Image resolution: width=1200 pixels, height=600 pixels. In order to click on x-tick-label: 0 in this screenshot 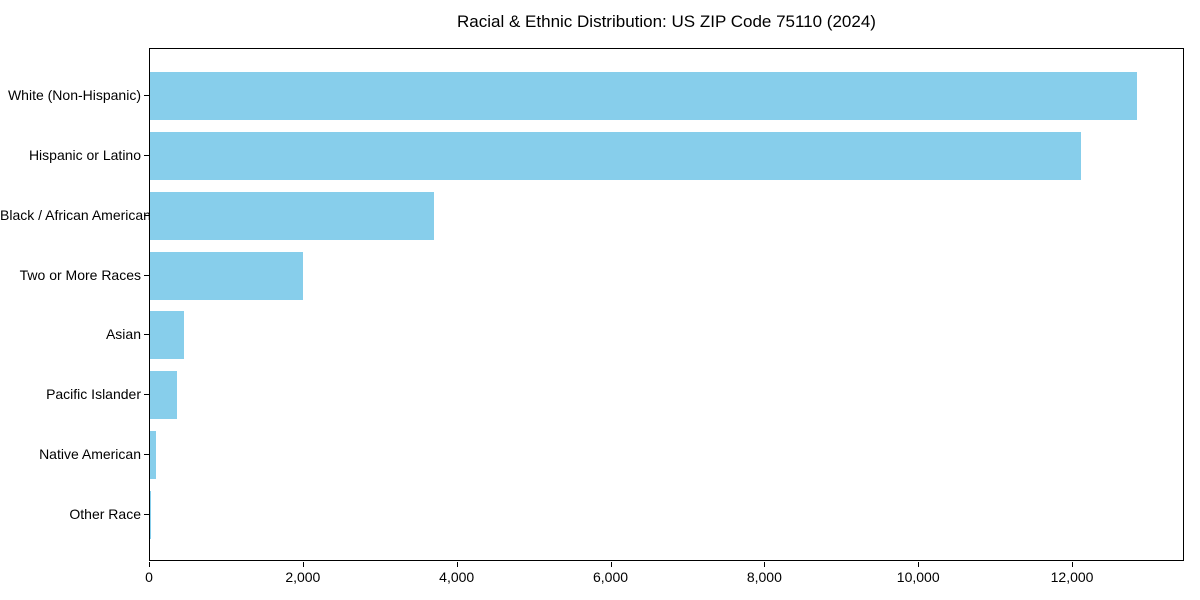, I will do `click(149, 577)`.